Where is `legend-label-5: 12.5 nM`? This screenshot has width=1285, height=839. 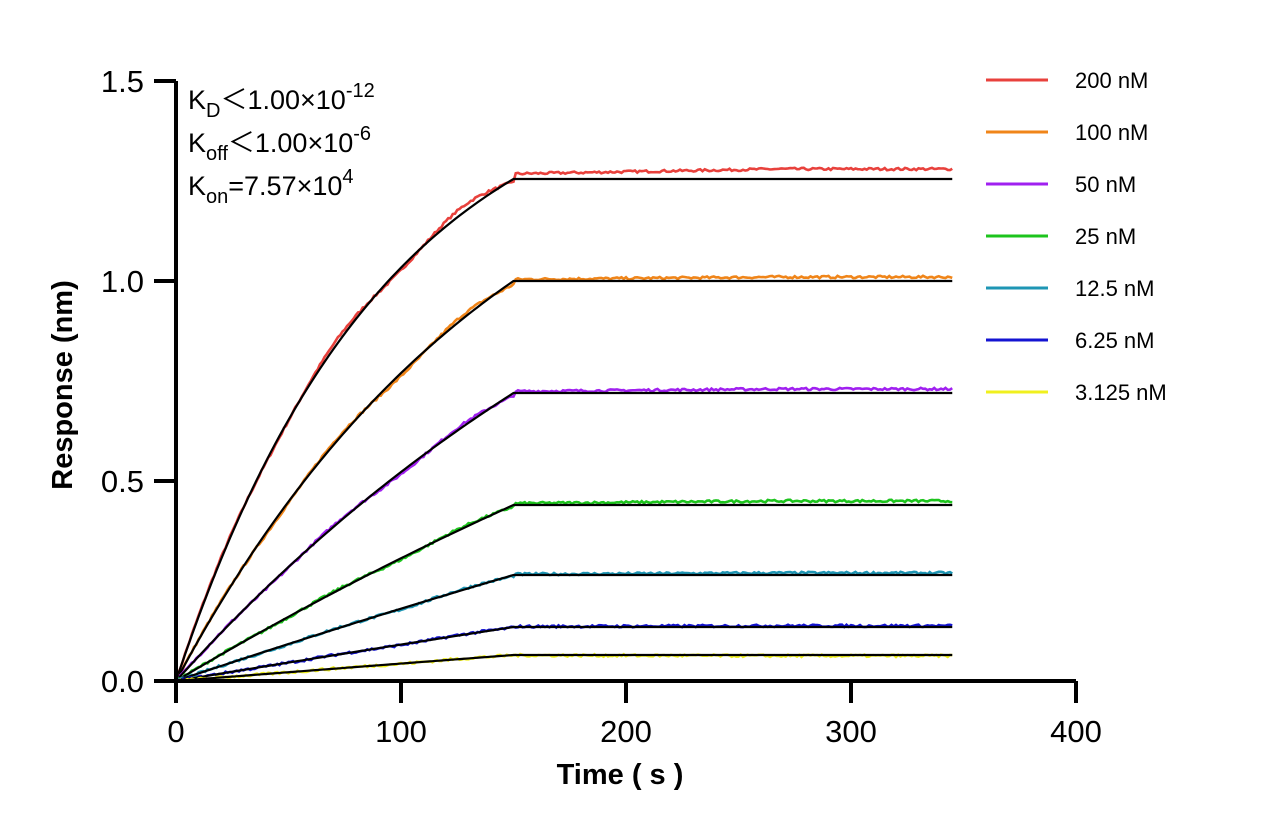 legend-label-5: 12.5 nM is located at coordinates (1115, 288).